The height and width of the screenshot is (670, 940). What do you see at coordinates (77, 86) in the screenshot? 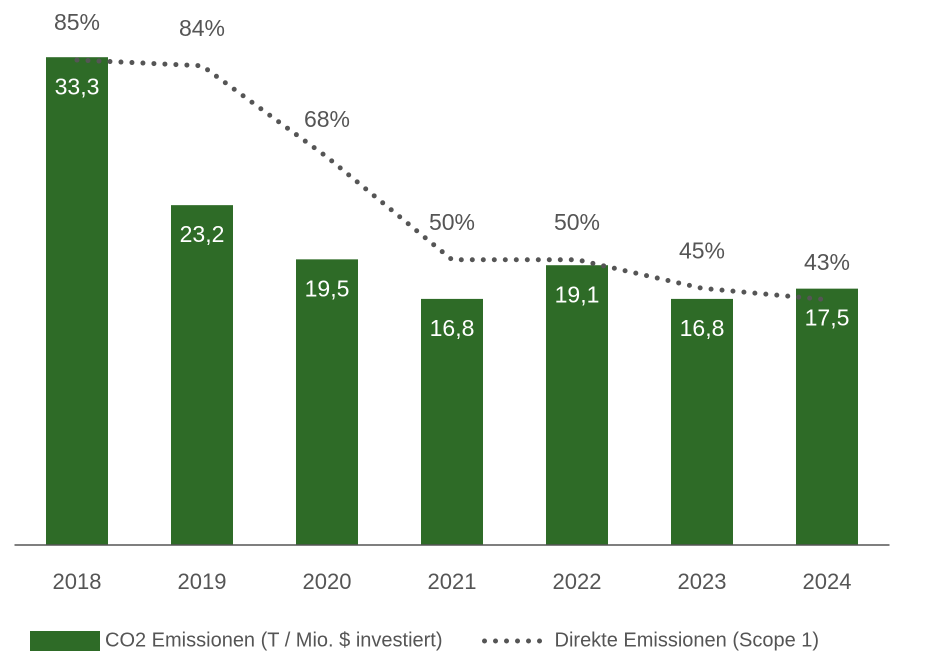
I see `bar-value-label: 33,3` at bounding box center [77, 86].